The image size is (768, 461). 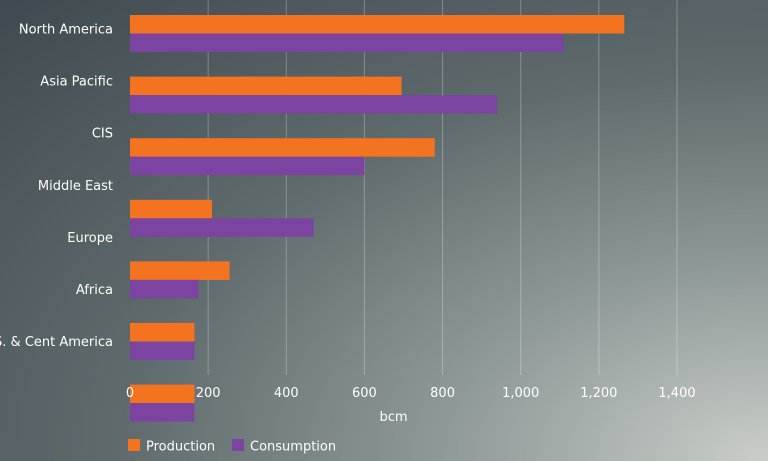 What do you see at coordinates (676, 393) in the screenshot?
I see `x-tick-label: 1,400` at bounding box center [676, 393].